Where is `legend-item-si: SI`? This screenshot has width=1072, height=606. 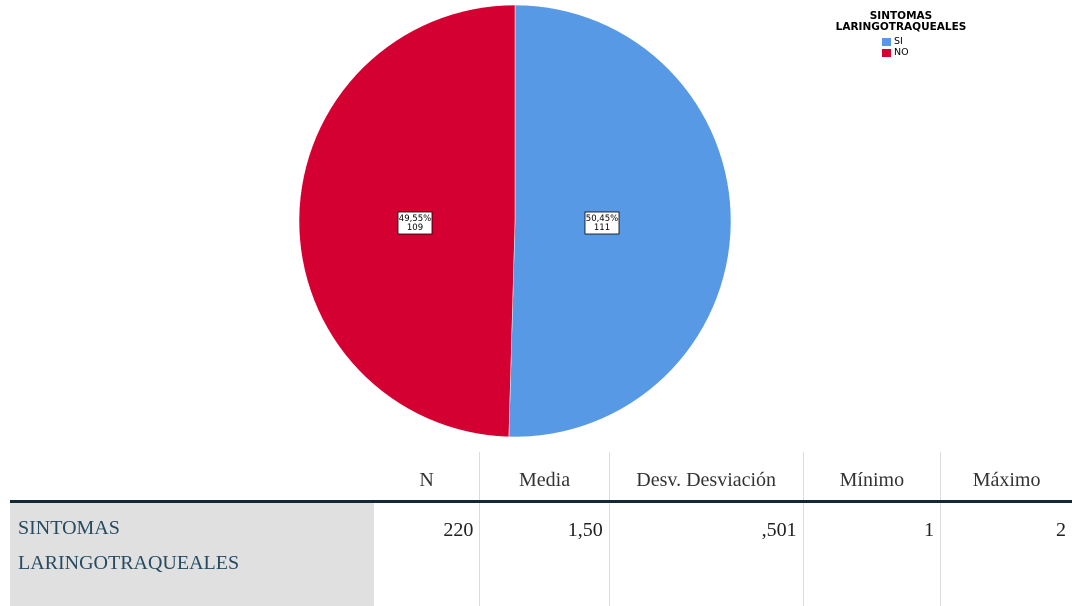 legend-item-si: SI is located at coordinates (934, 41).